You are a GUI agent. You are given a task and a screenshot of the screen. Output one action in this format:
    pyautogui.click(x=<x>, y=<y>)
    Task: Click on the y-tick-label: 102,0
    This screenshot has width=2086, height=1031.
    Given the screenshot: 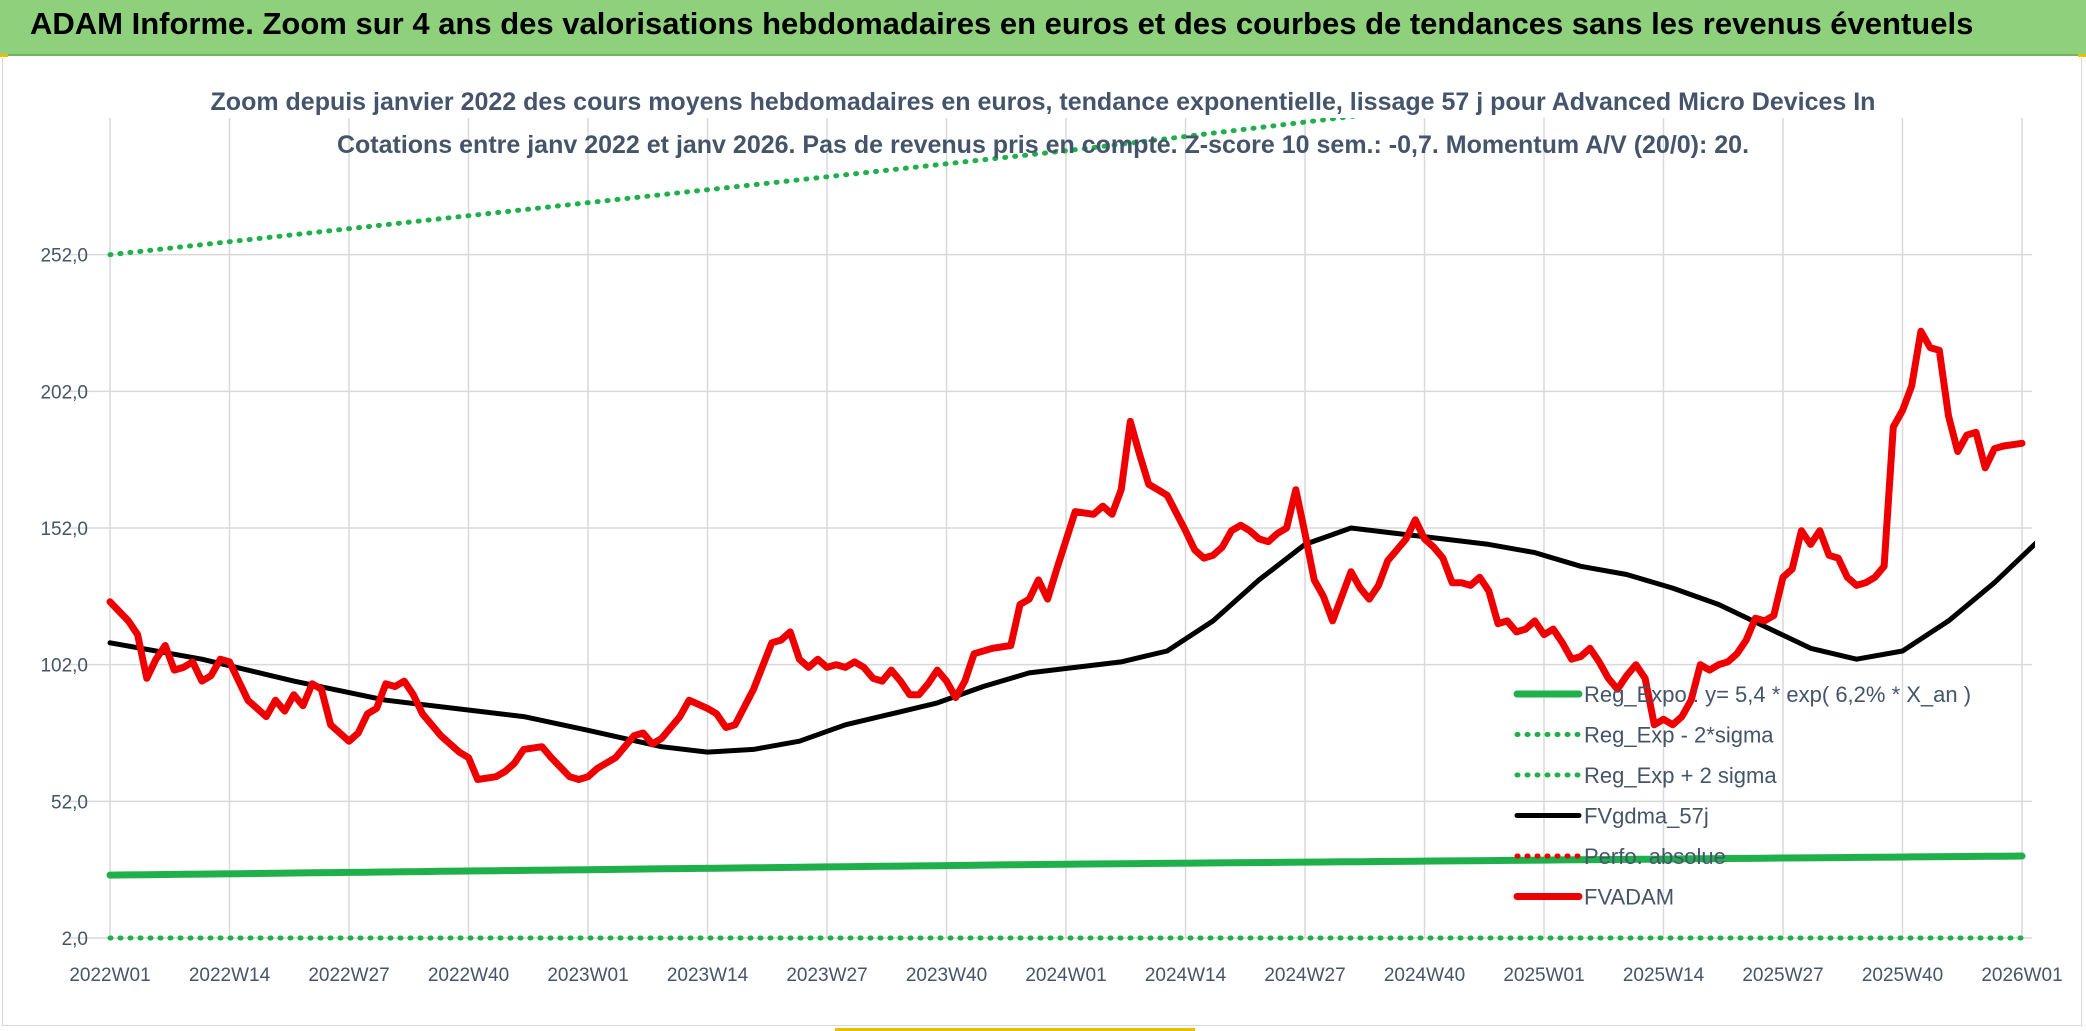 What is the action you would take?
    pyautogui.click(x=64, y=666)
    